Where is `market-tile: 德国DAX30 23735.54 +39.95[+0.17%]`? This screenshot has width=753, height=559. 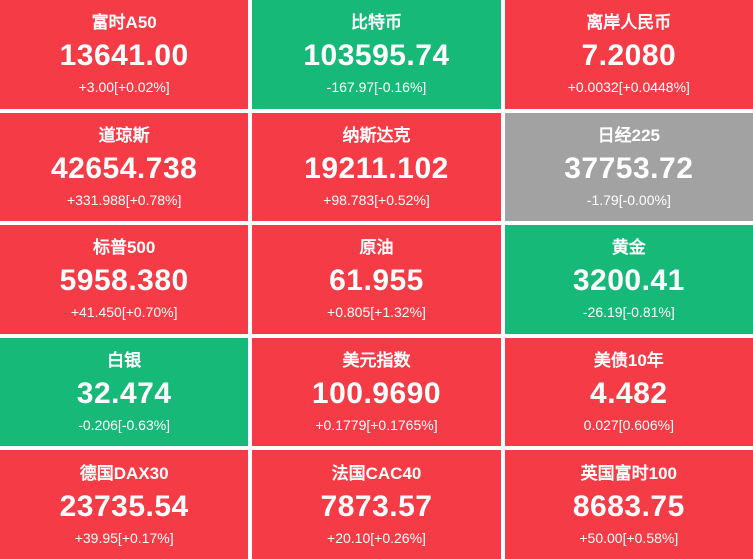 market-tile: 德国DAX30 23735.54 +39.95[+0.17%] is located at coordinates (124, 504).